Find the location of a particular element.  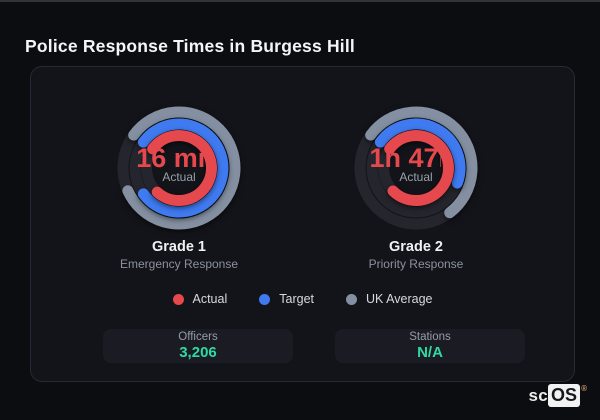

watermark-prefix: sc is located at coordinates (538, 395).